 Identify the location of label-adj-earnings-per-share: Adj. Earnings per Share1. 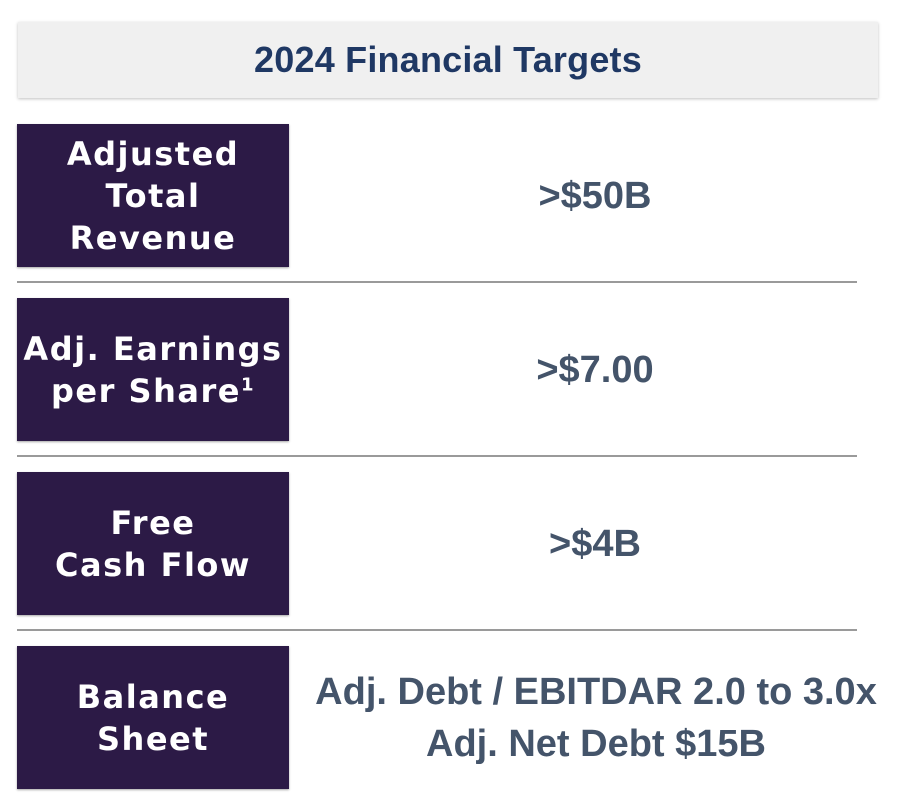
(153, 369).